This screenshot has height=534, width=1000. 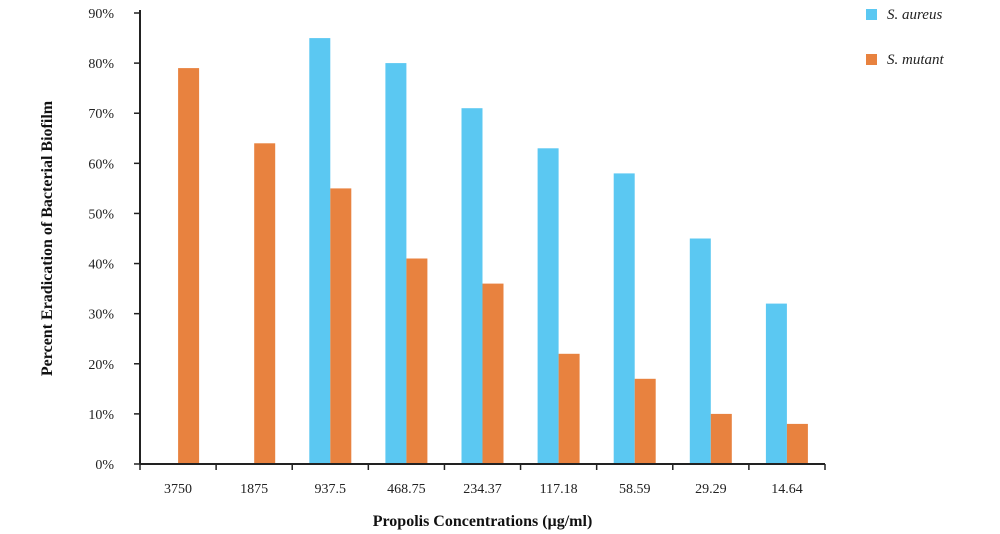 What do you see at coordinates (101, 315) in the screenshot?
I see `y-tick-label: 30%` at bounding box center [101, 315].